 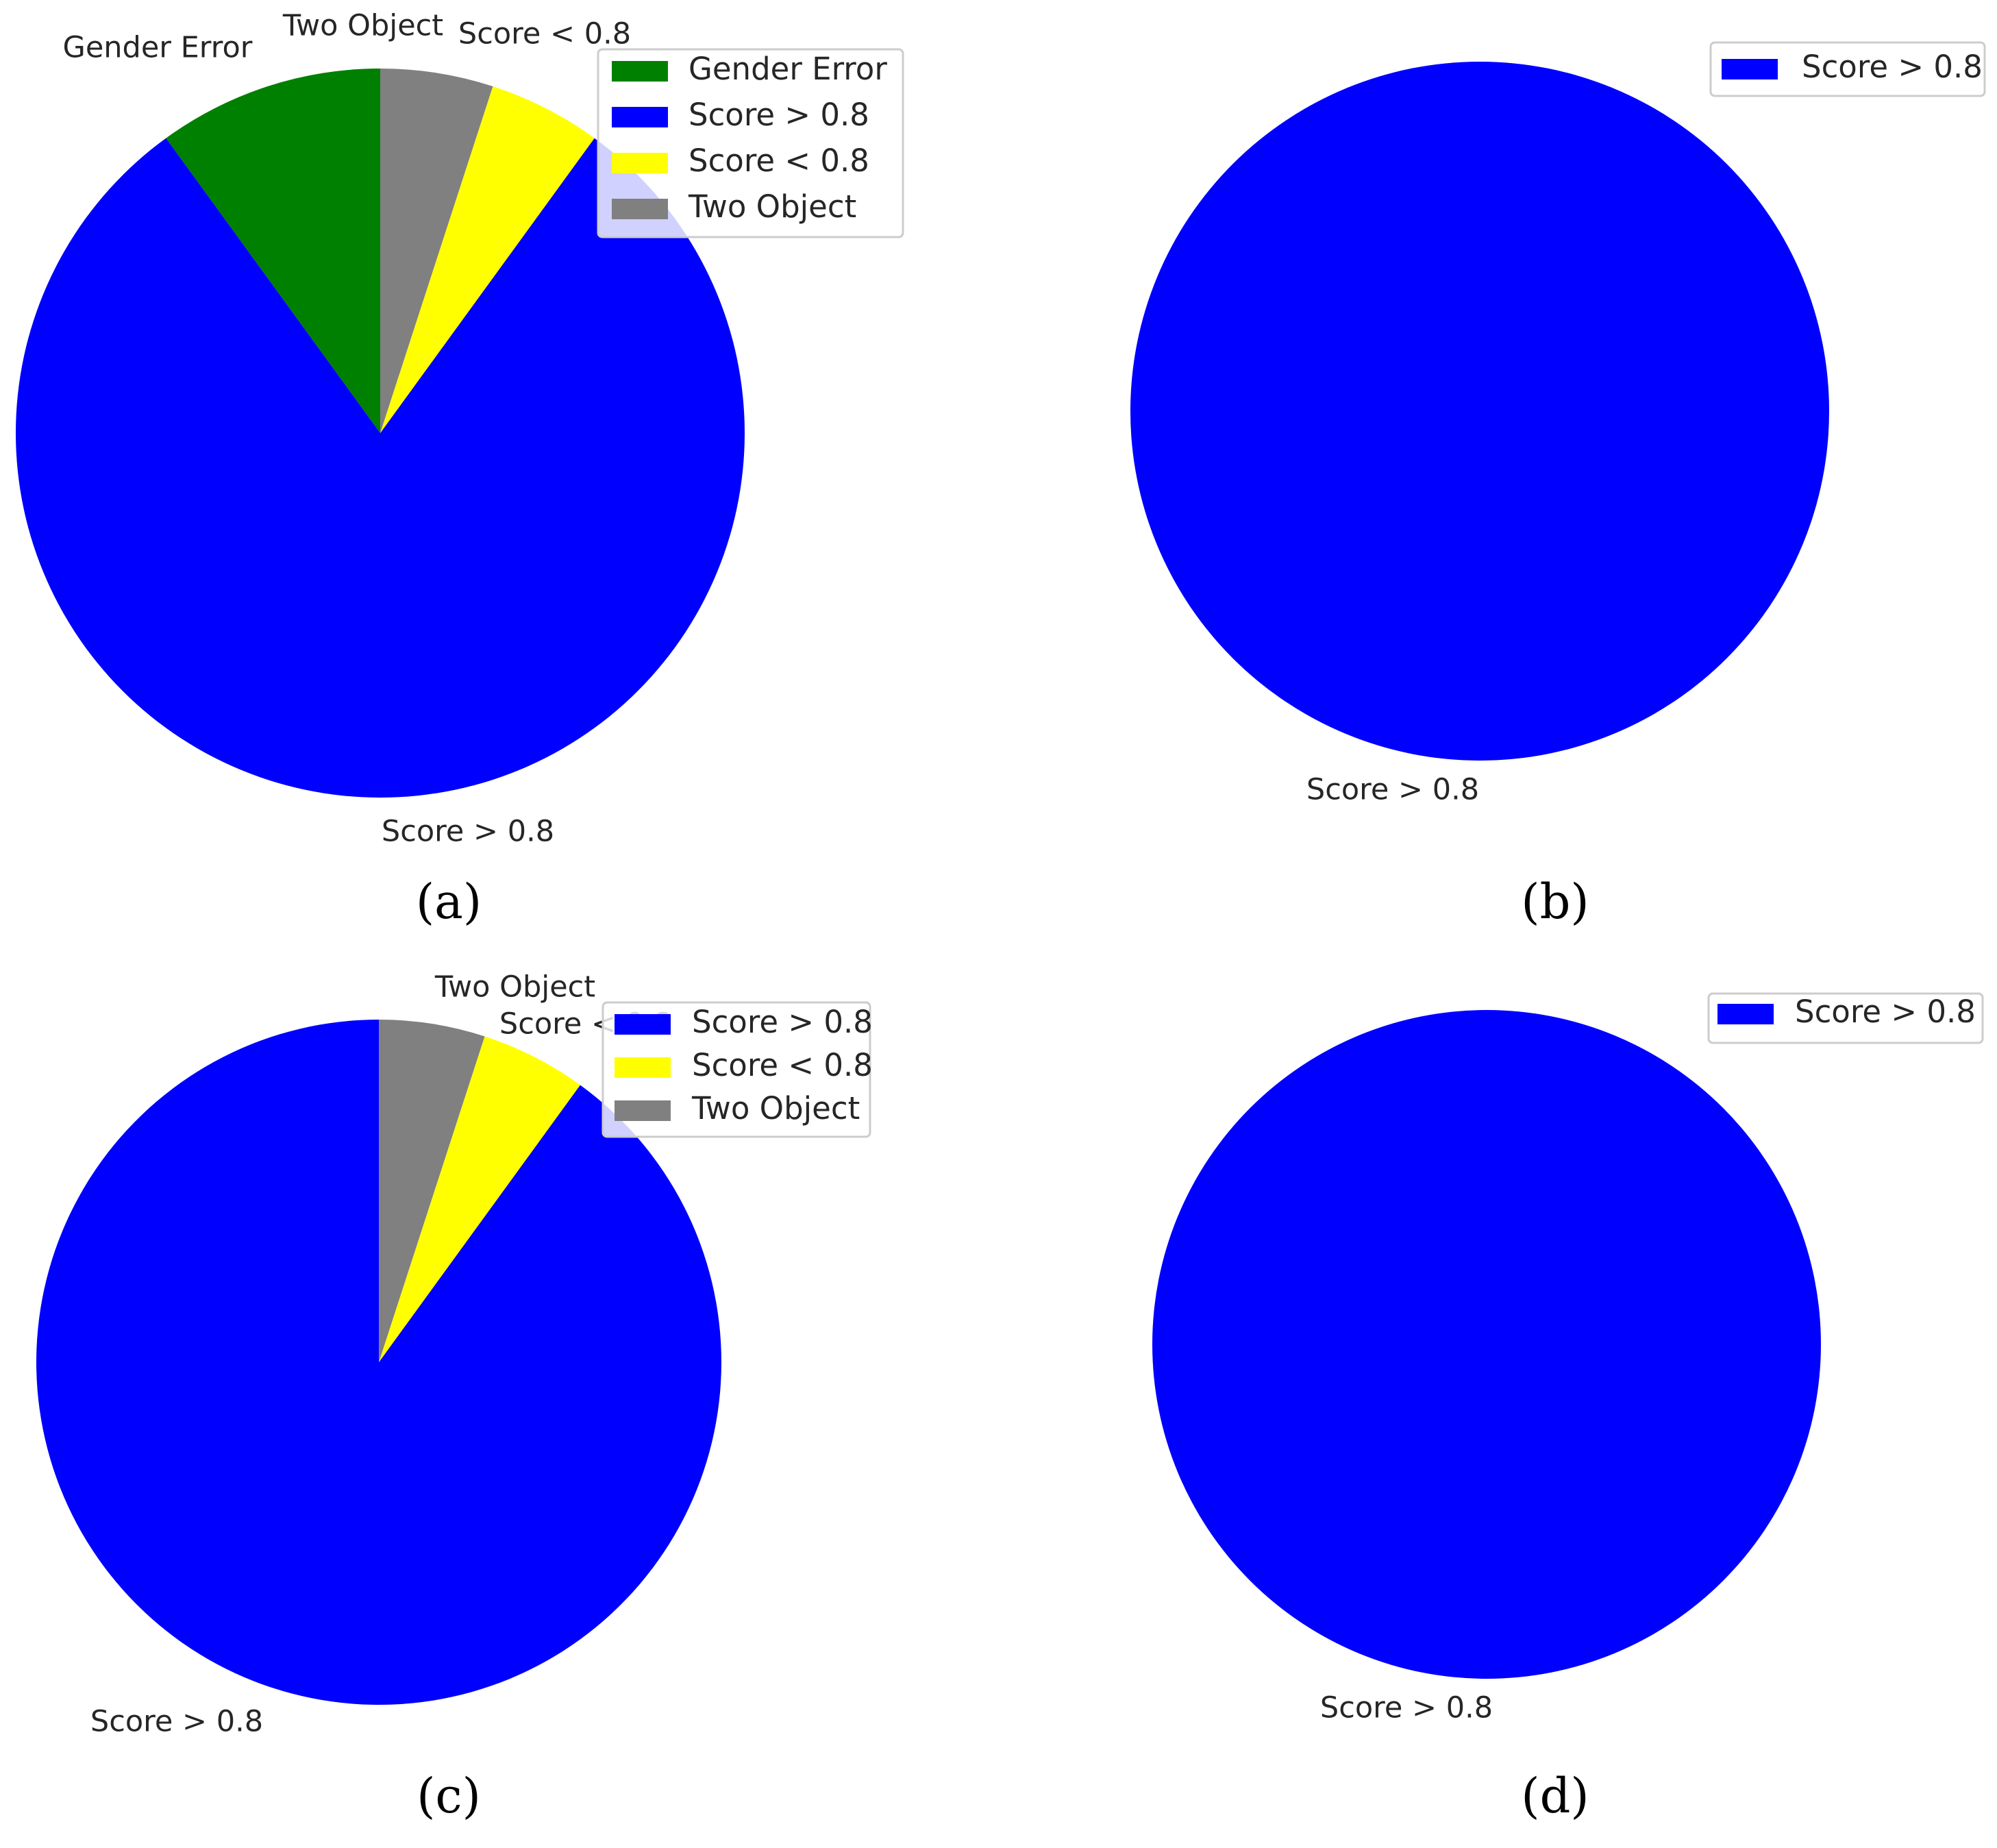 I want to click on slice-label: Gender Error, so click(x=158, y=48).